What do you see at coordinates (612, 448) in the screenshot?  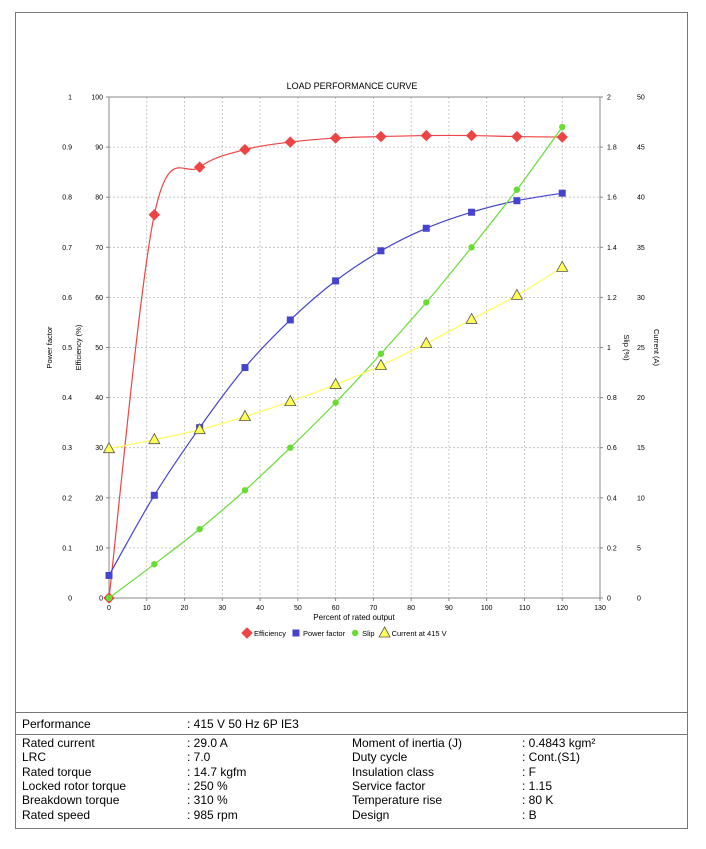 I see `slip-tick-label: 0.6` at bounding box center [612, 448].